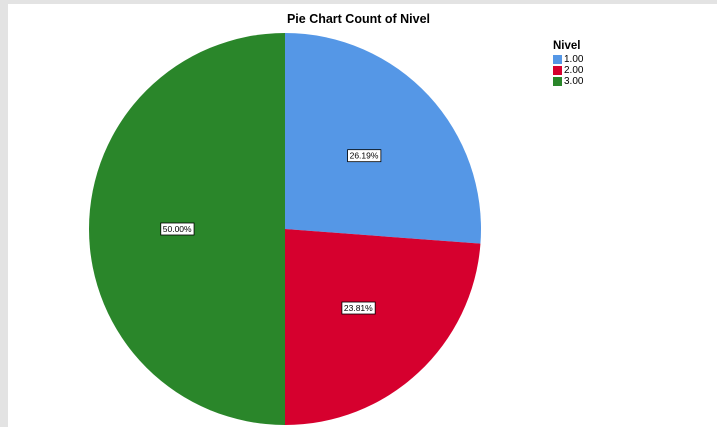 The image size is (717, 427). Describe the element at coordinates (567, 46) in the screenshot. I see `legend-title: Nivel` at that location.